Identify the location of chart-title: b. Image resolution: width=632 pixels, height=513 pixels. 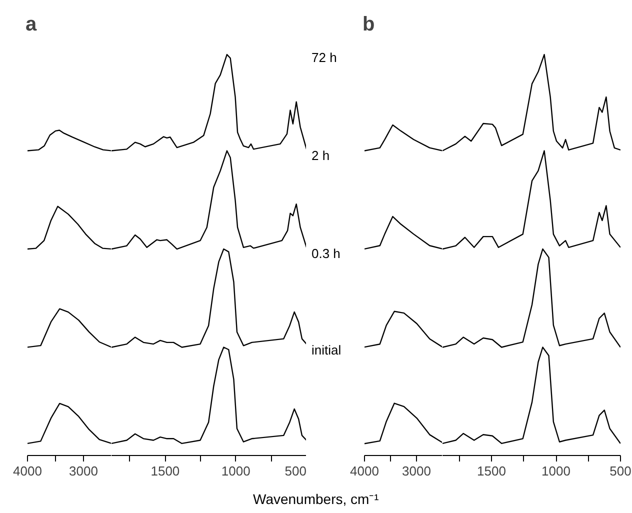
(368, 25).